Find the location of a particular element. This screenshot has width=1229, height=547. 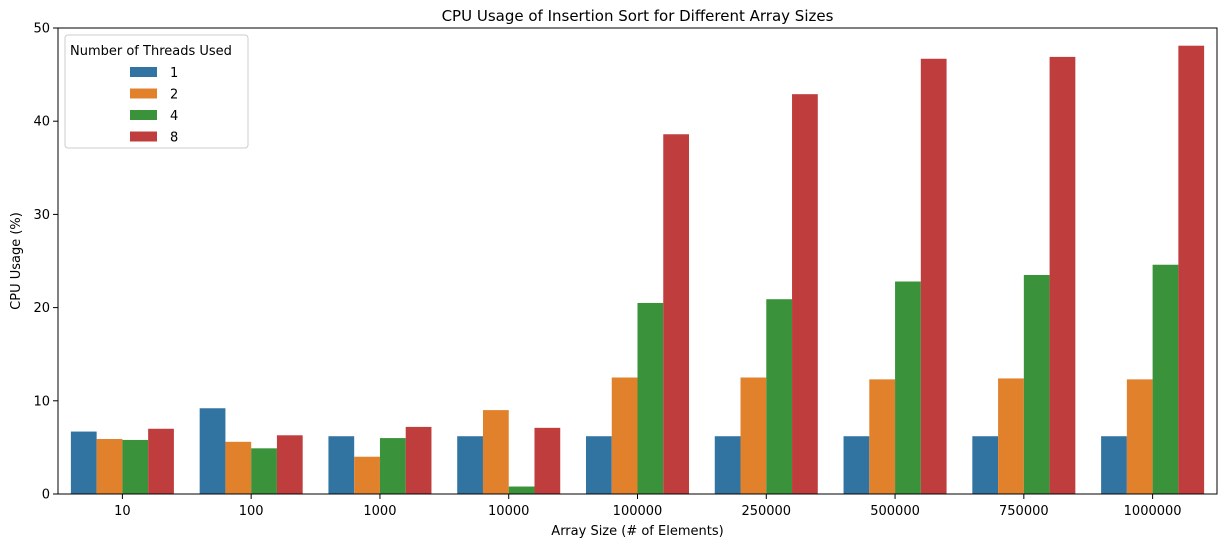

y-tick-label: 0 is located at coordinates (46, 495).